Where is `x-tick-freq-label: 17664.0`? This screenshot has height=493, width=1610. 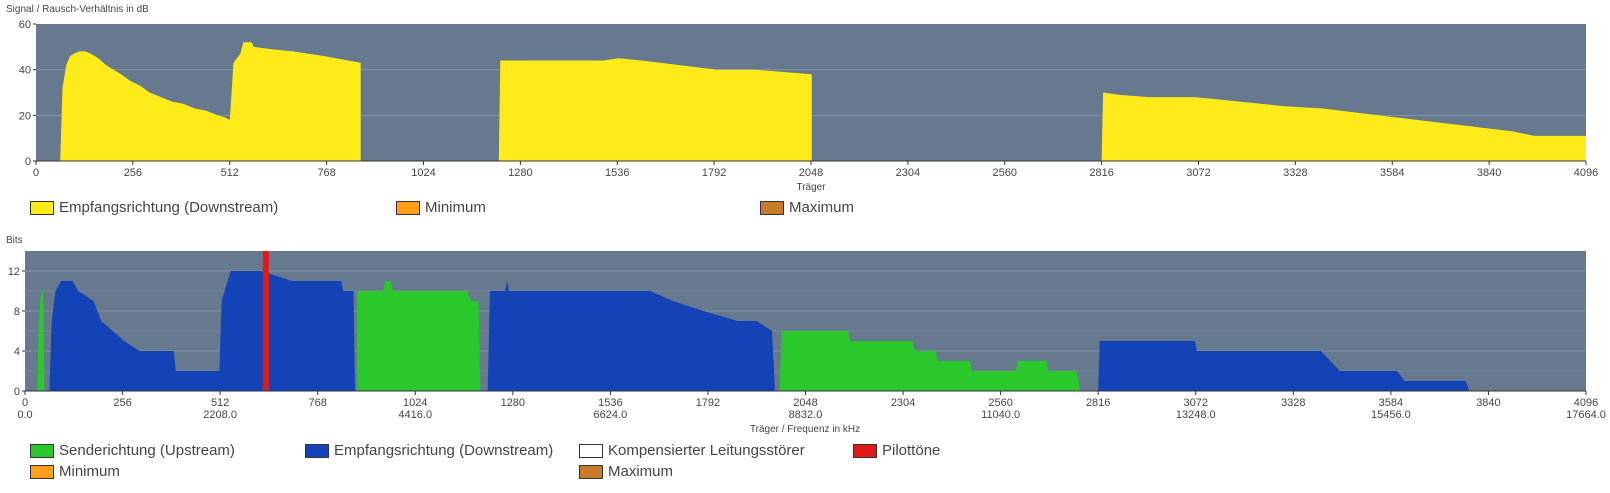 x-tick-freq-label: 17664.0 is located at coordinates (1586, 415).